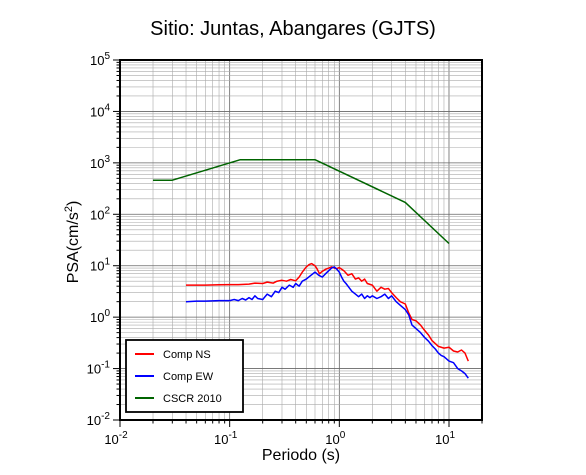 The height and width of the screenshot is (475, 586). What do you see at coordinates (327, 312) in the screenshot?
I see `series-line-comp-ns` at bounding box center [327, 312].